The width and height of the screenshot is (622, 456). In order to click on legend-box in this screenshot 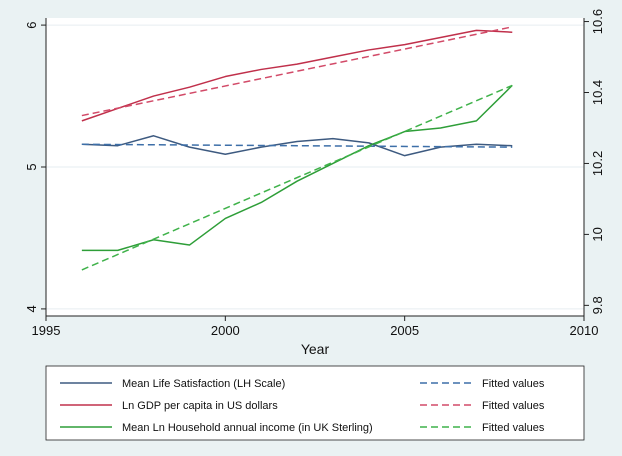, I will do `click(315, 403)`.